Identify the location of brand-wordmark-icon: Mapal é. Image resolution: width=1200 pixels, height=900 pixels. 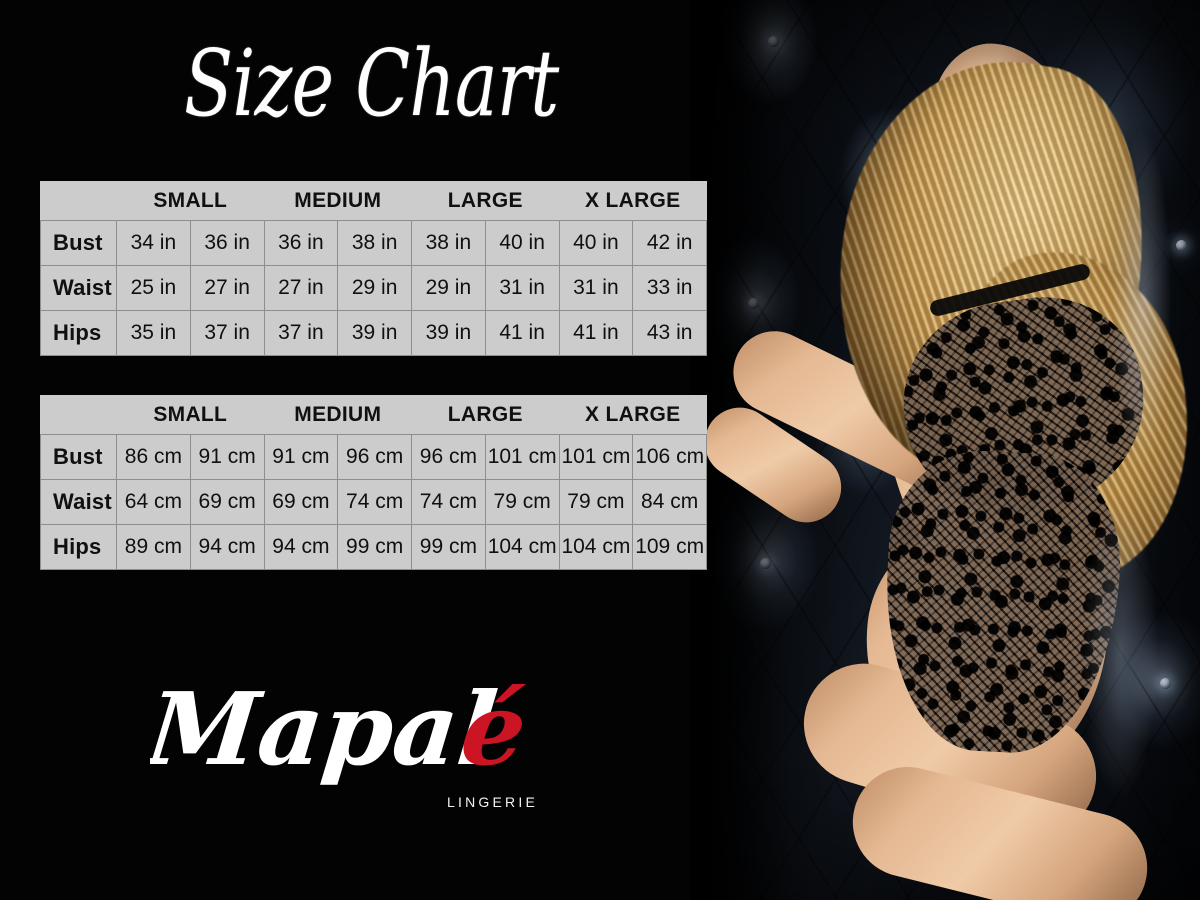
(341, 730).